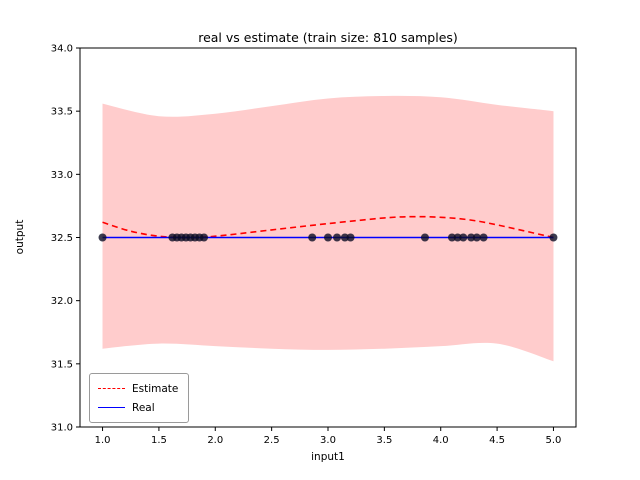 Image resolution: width=640 pixels, height=480 pixels. I want to click on x-axis-label: input1, so click(328, 457).